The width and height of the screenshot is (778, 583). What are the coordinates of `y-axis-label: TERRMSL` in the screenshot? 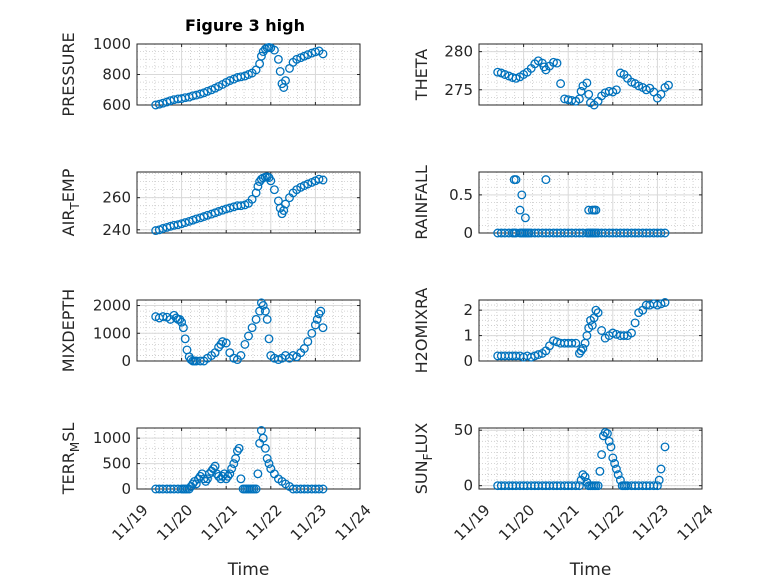 It's located at (70, 459).